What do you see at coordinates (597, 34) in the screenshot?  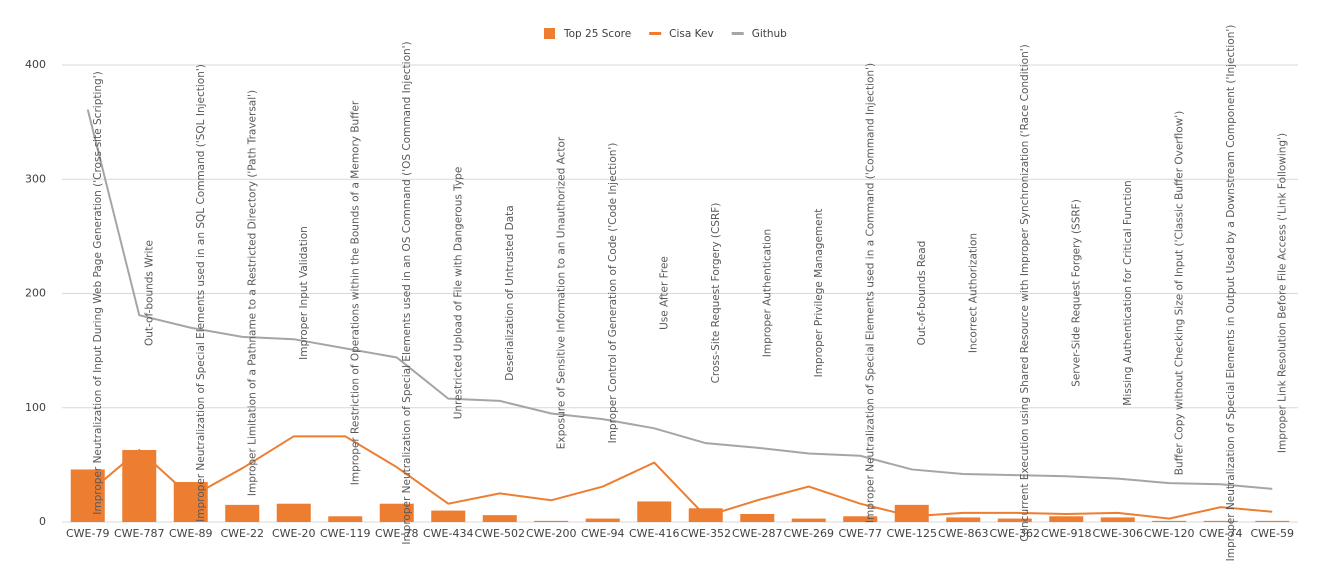 I see `legend-label: Top 25 Score` at bounding box center [597, 34].